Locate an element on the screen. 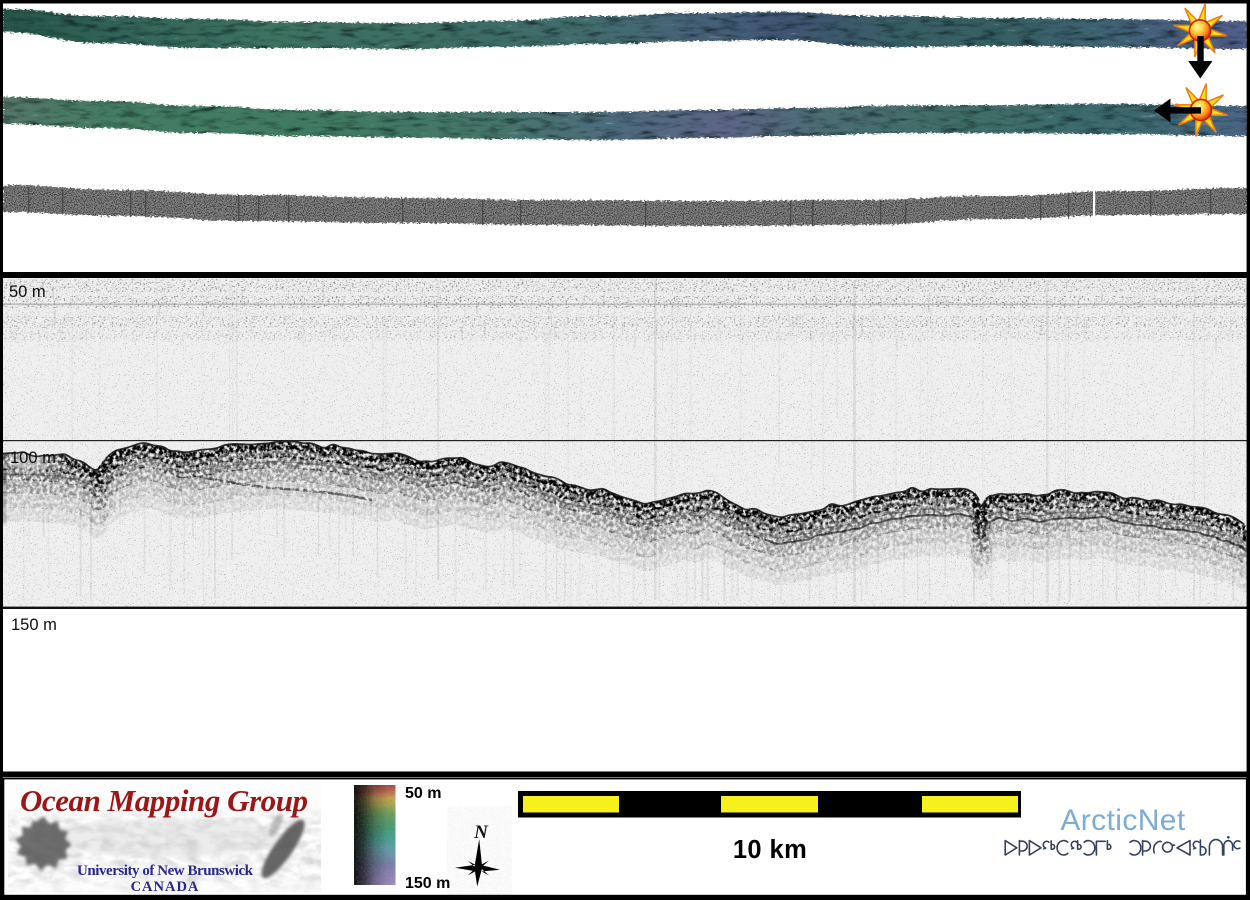  svg-text: Ocean Mapping Group is located at coordinates (164, 800).